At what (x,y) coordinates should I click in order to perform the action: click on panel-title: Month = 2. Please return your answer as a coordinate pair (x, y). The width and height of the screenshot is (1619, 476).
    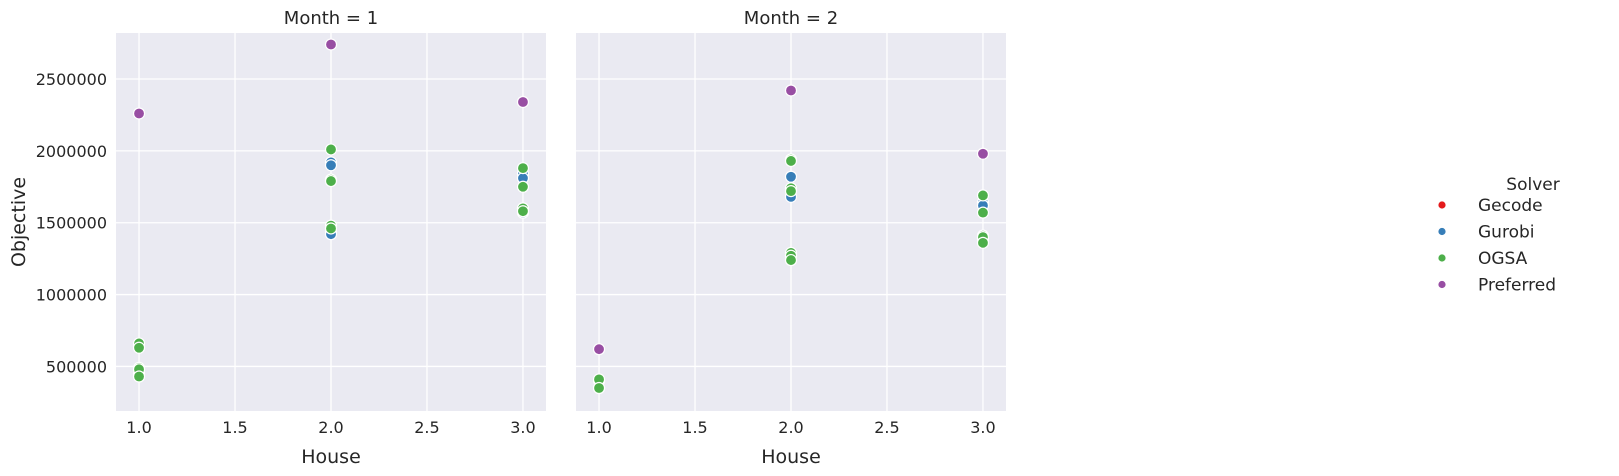
    Looking at the image, I should click on (791, 18).